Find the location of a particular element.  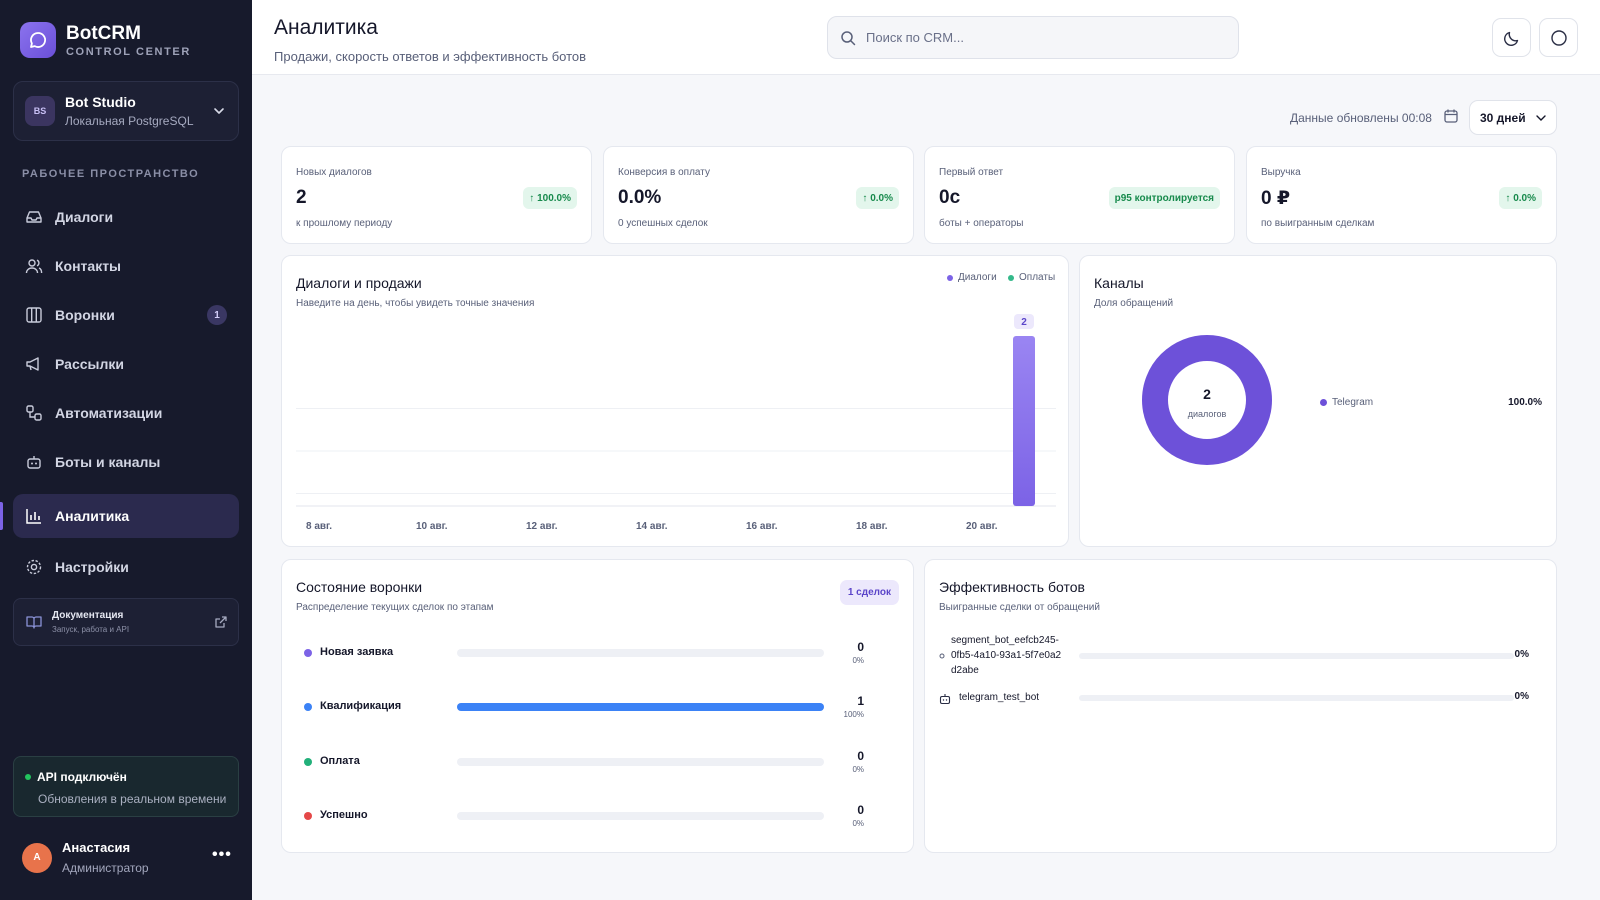

donut-slice-telegram is located at coordinates (1207, 400).